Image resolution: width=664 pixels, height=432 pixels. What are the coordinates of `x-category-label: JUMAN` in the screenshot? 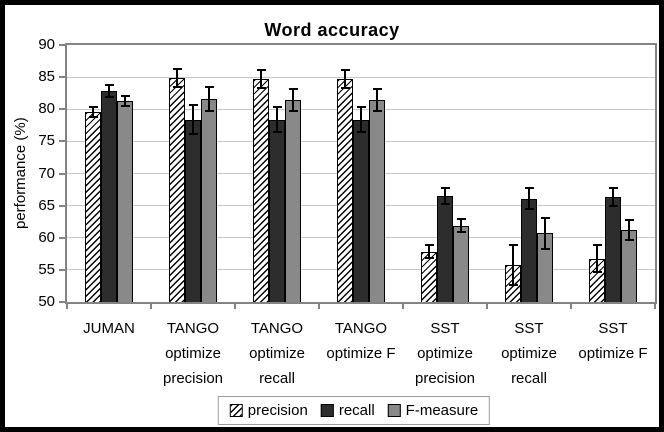 It's located at (109, 328).